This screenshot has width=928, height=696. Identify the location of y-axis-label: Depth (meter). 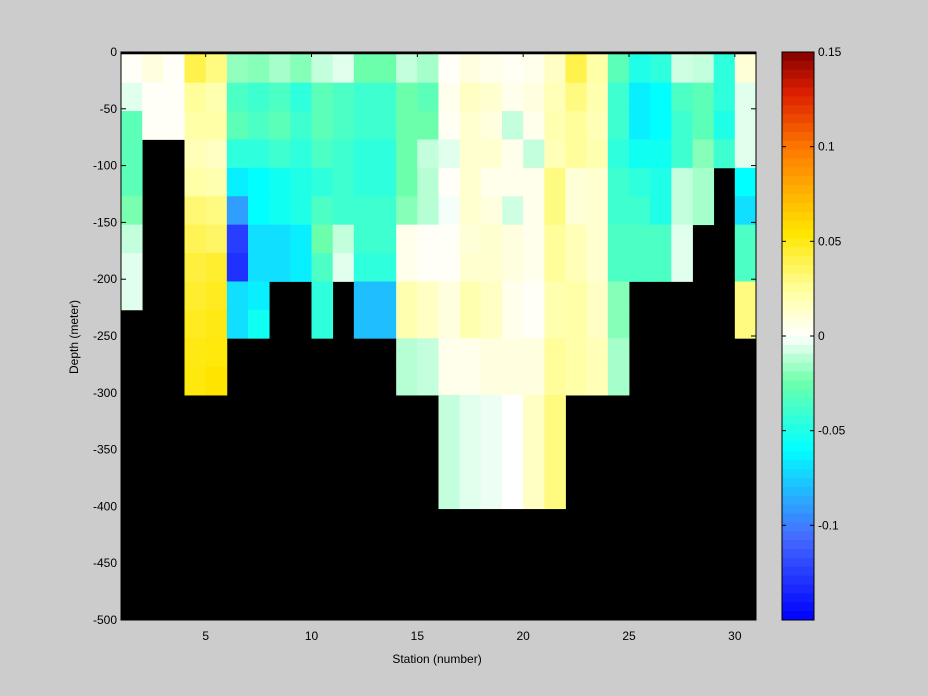
(74, 337).